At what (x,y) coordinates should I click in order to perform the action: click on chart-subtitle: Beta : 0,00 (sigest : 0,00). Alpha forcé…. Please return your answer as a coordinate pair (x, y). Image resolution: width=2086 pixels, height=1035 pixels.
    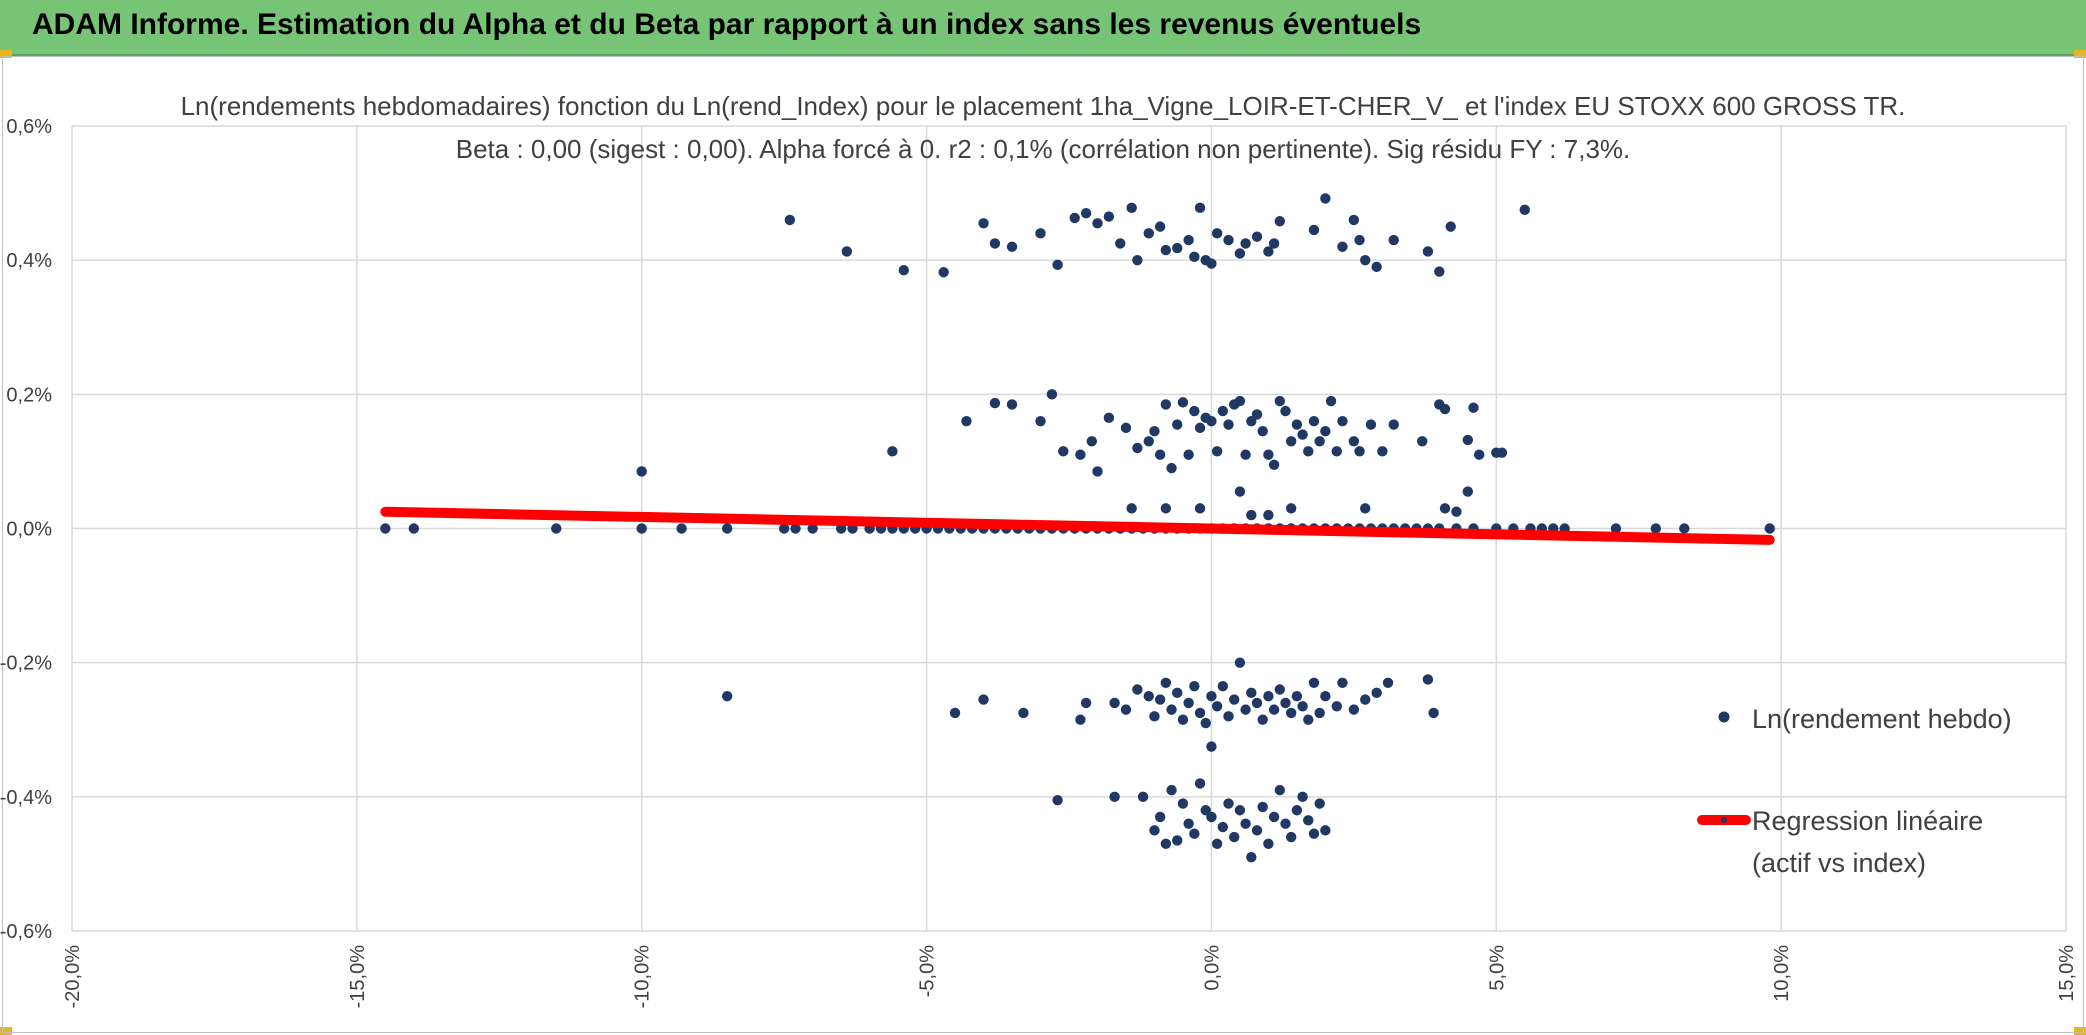
    Looking at the image, I should click on (1043, 149).